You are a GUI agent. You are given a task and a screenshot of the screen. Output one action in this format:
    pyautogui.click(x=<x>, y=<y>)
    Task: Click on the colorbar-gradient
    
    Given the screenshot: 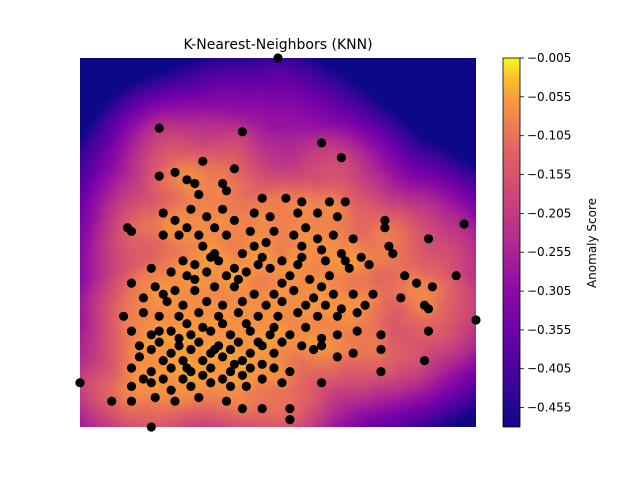 What is the action you would take?
    pyautogui.click(x=511, y=242)
    